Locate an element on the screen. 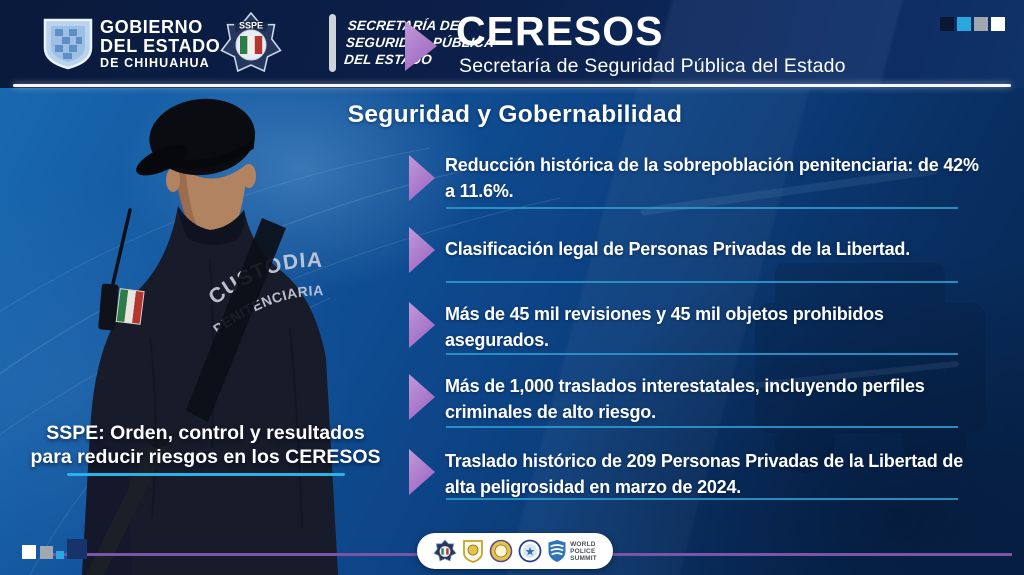 This screenshot has height=575, width=1024. content-heading: Seguridad y Gobernabilidad is located at coordinates (515, 114).